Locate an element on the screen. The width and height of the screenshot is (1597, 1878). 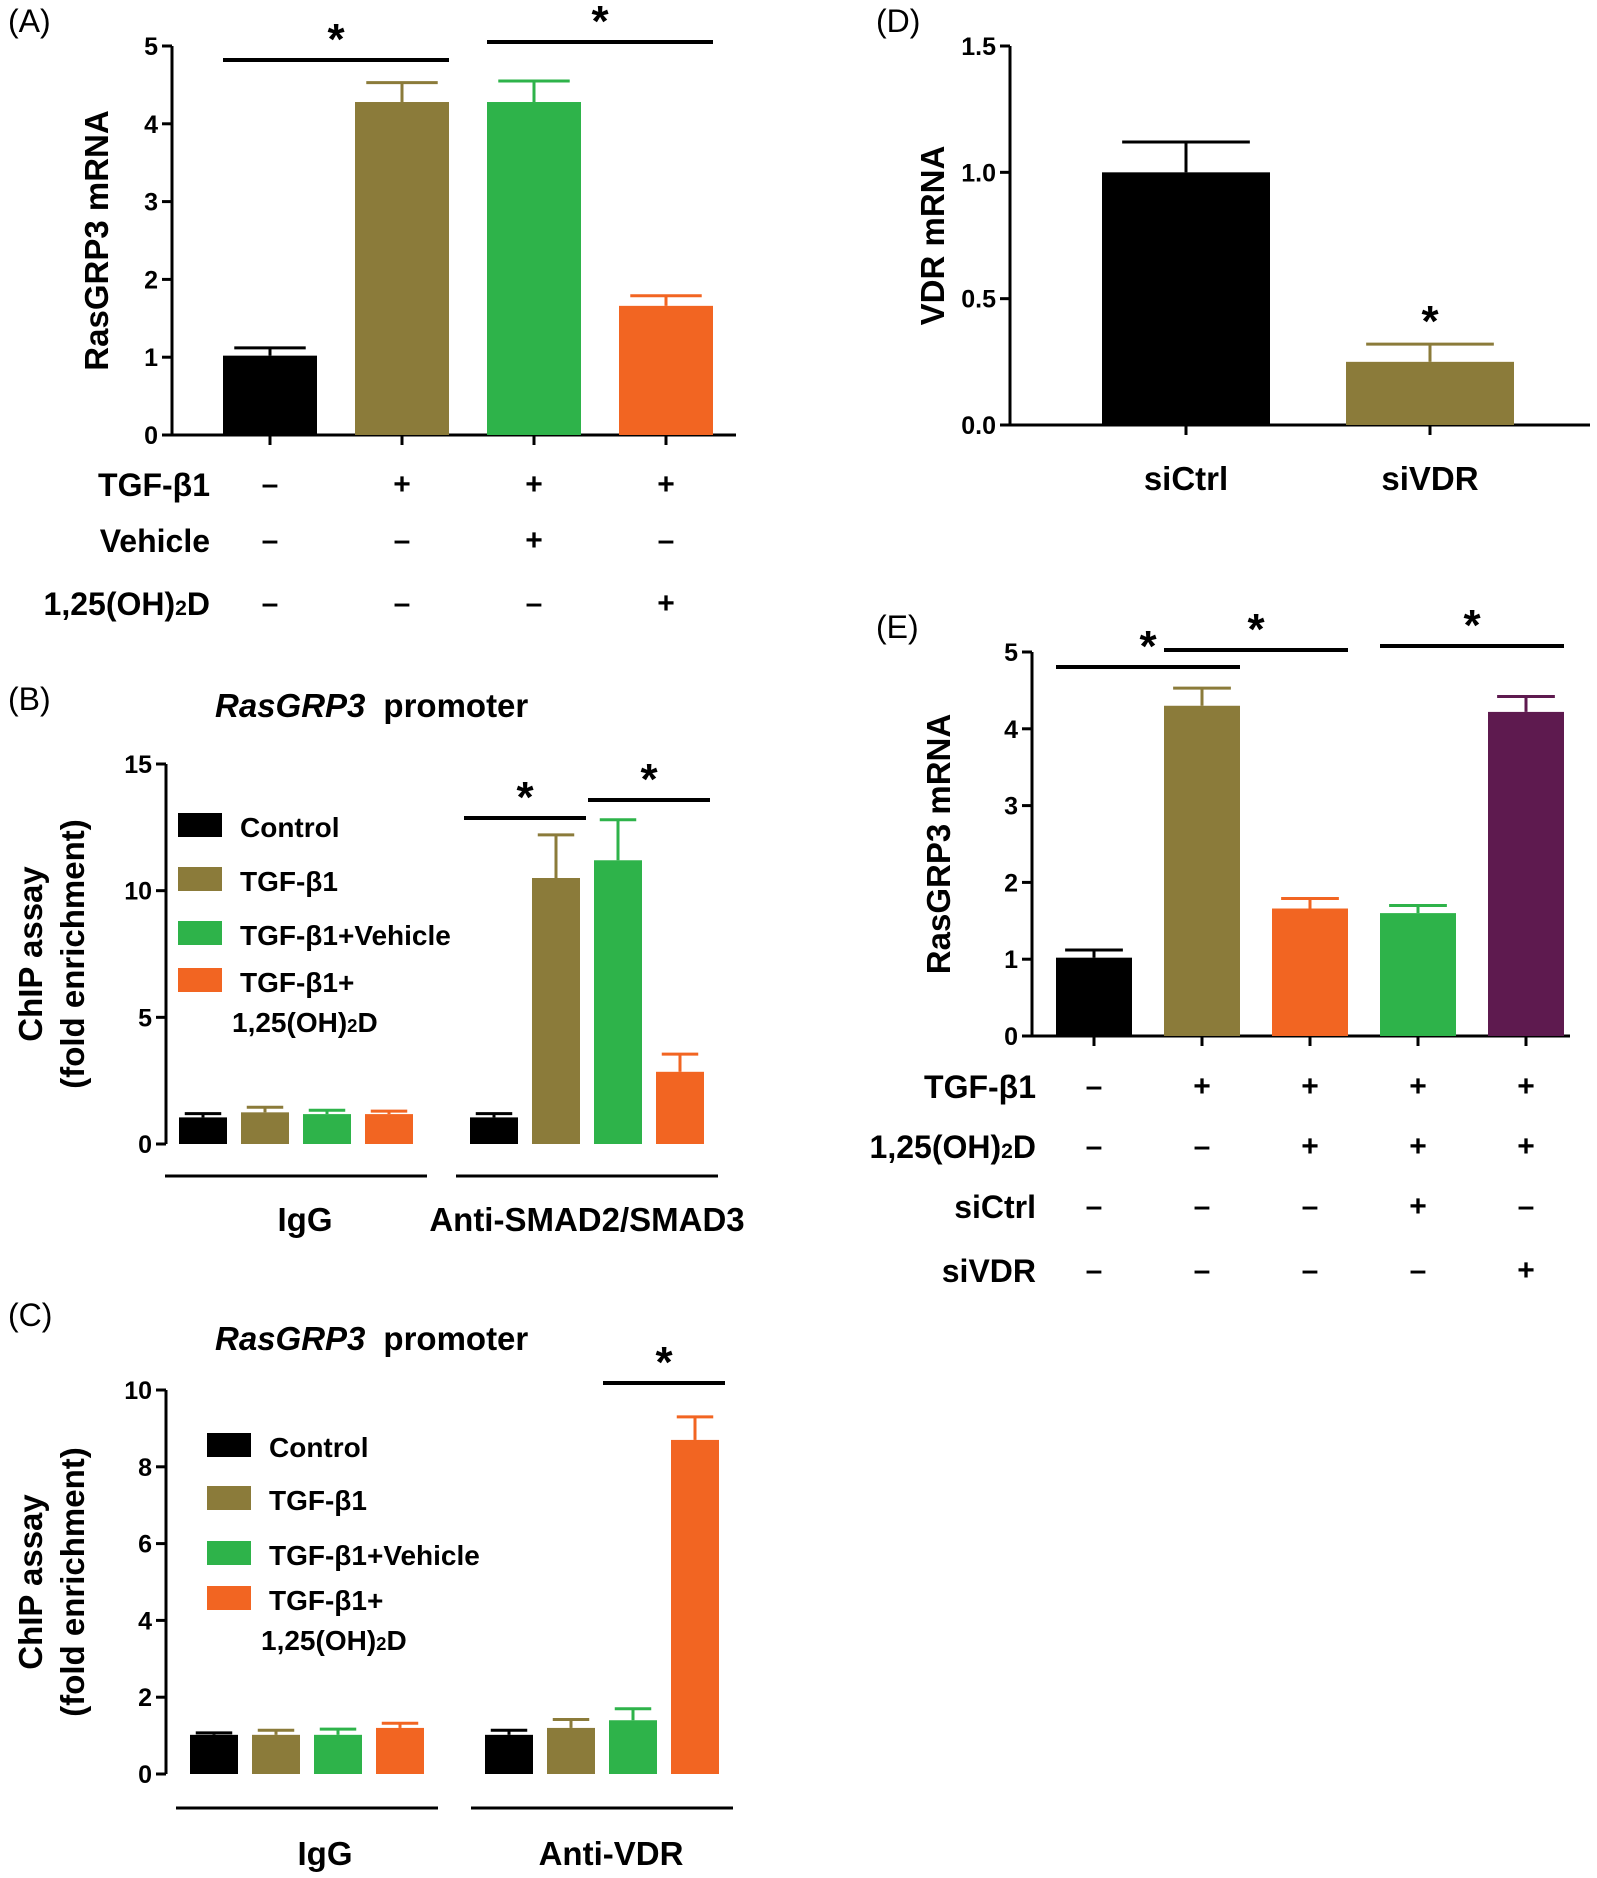
y-tick-label: 1.5 is located at coordinates (978, 47).